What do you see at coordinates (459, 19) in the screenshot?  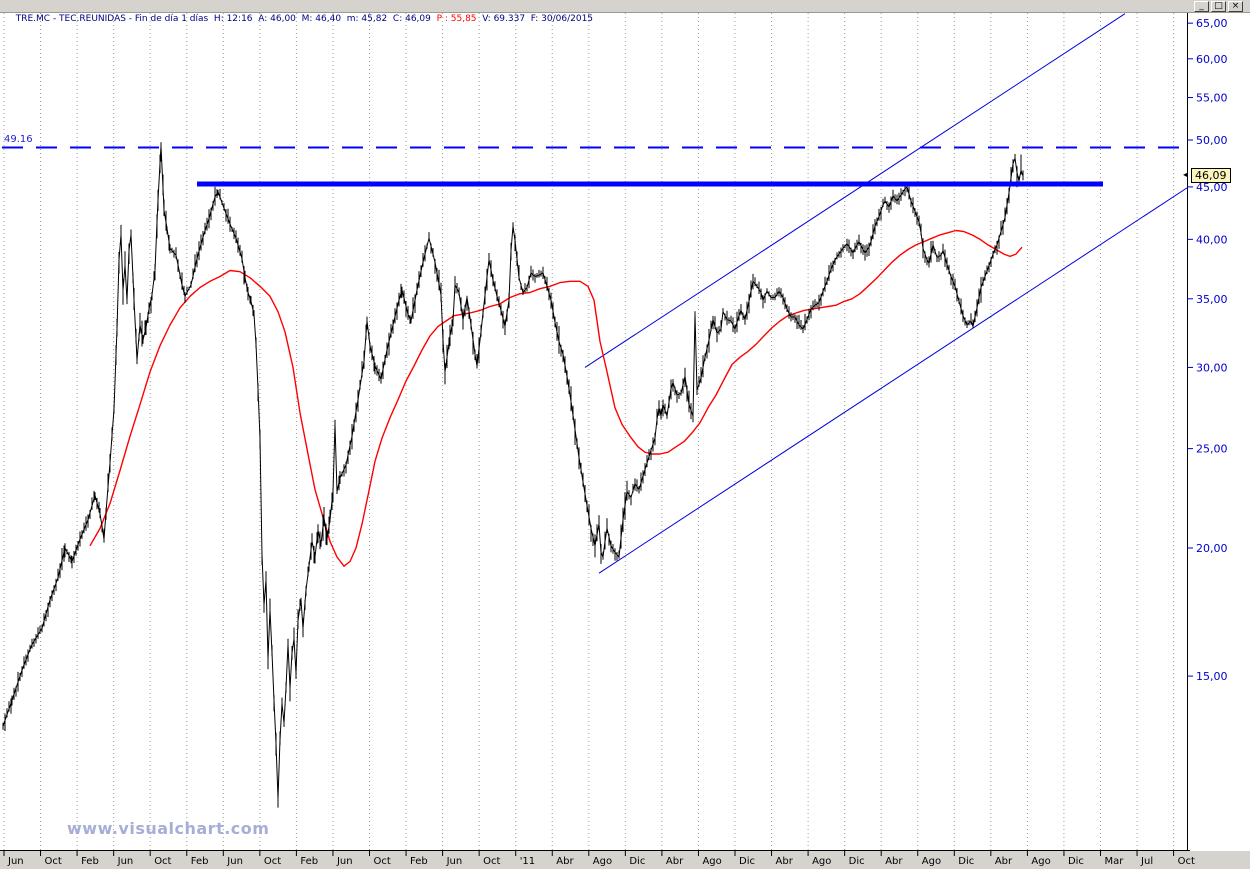 I see `objective-price-text: P : 55,85` at bounding box center [459, 19].